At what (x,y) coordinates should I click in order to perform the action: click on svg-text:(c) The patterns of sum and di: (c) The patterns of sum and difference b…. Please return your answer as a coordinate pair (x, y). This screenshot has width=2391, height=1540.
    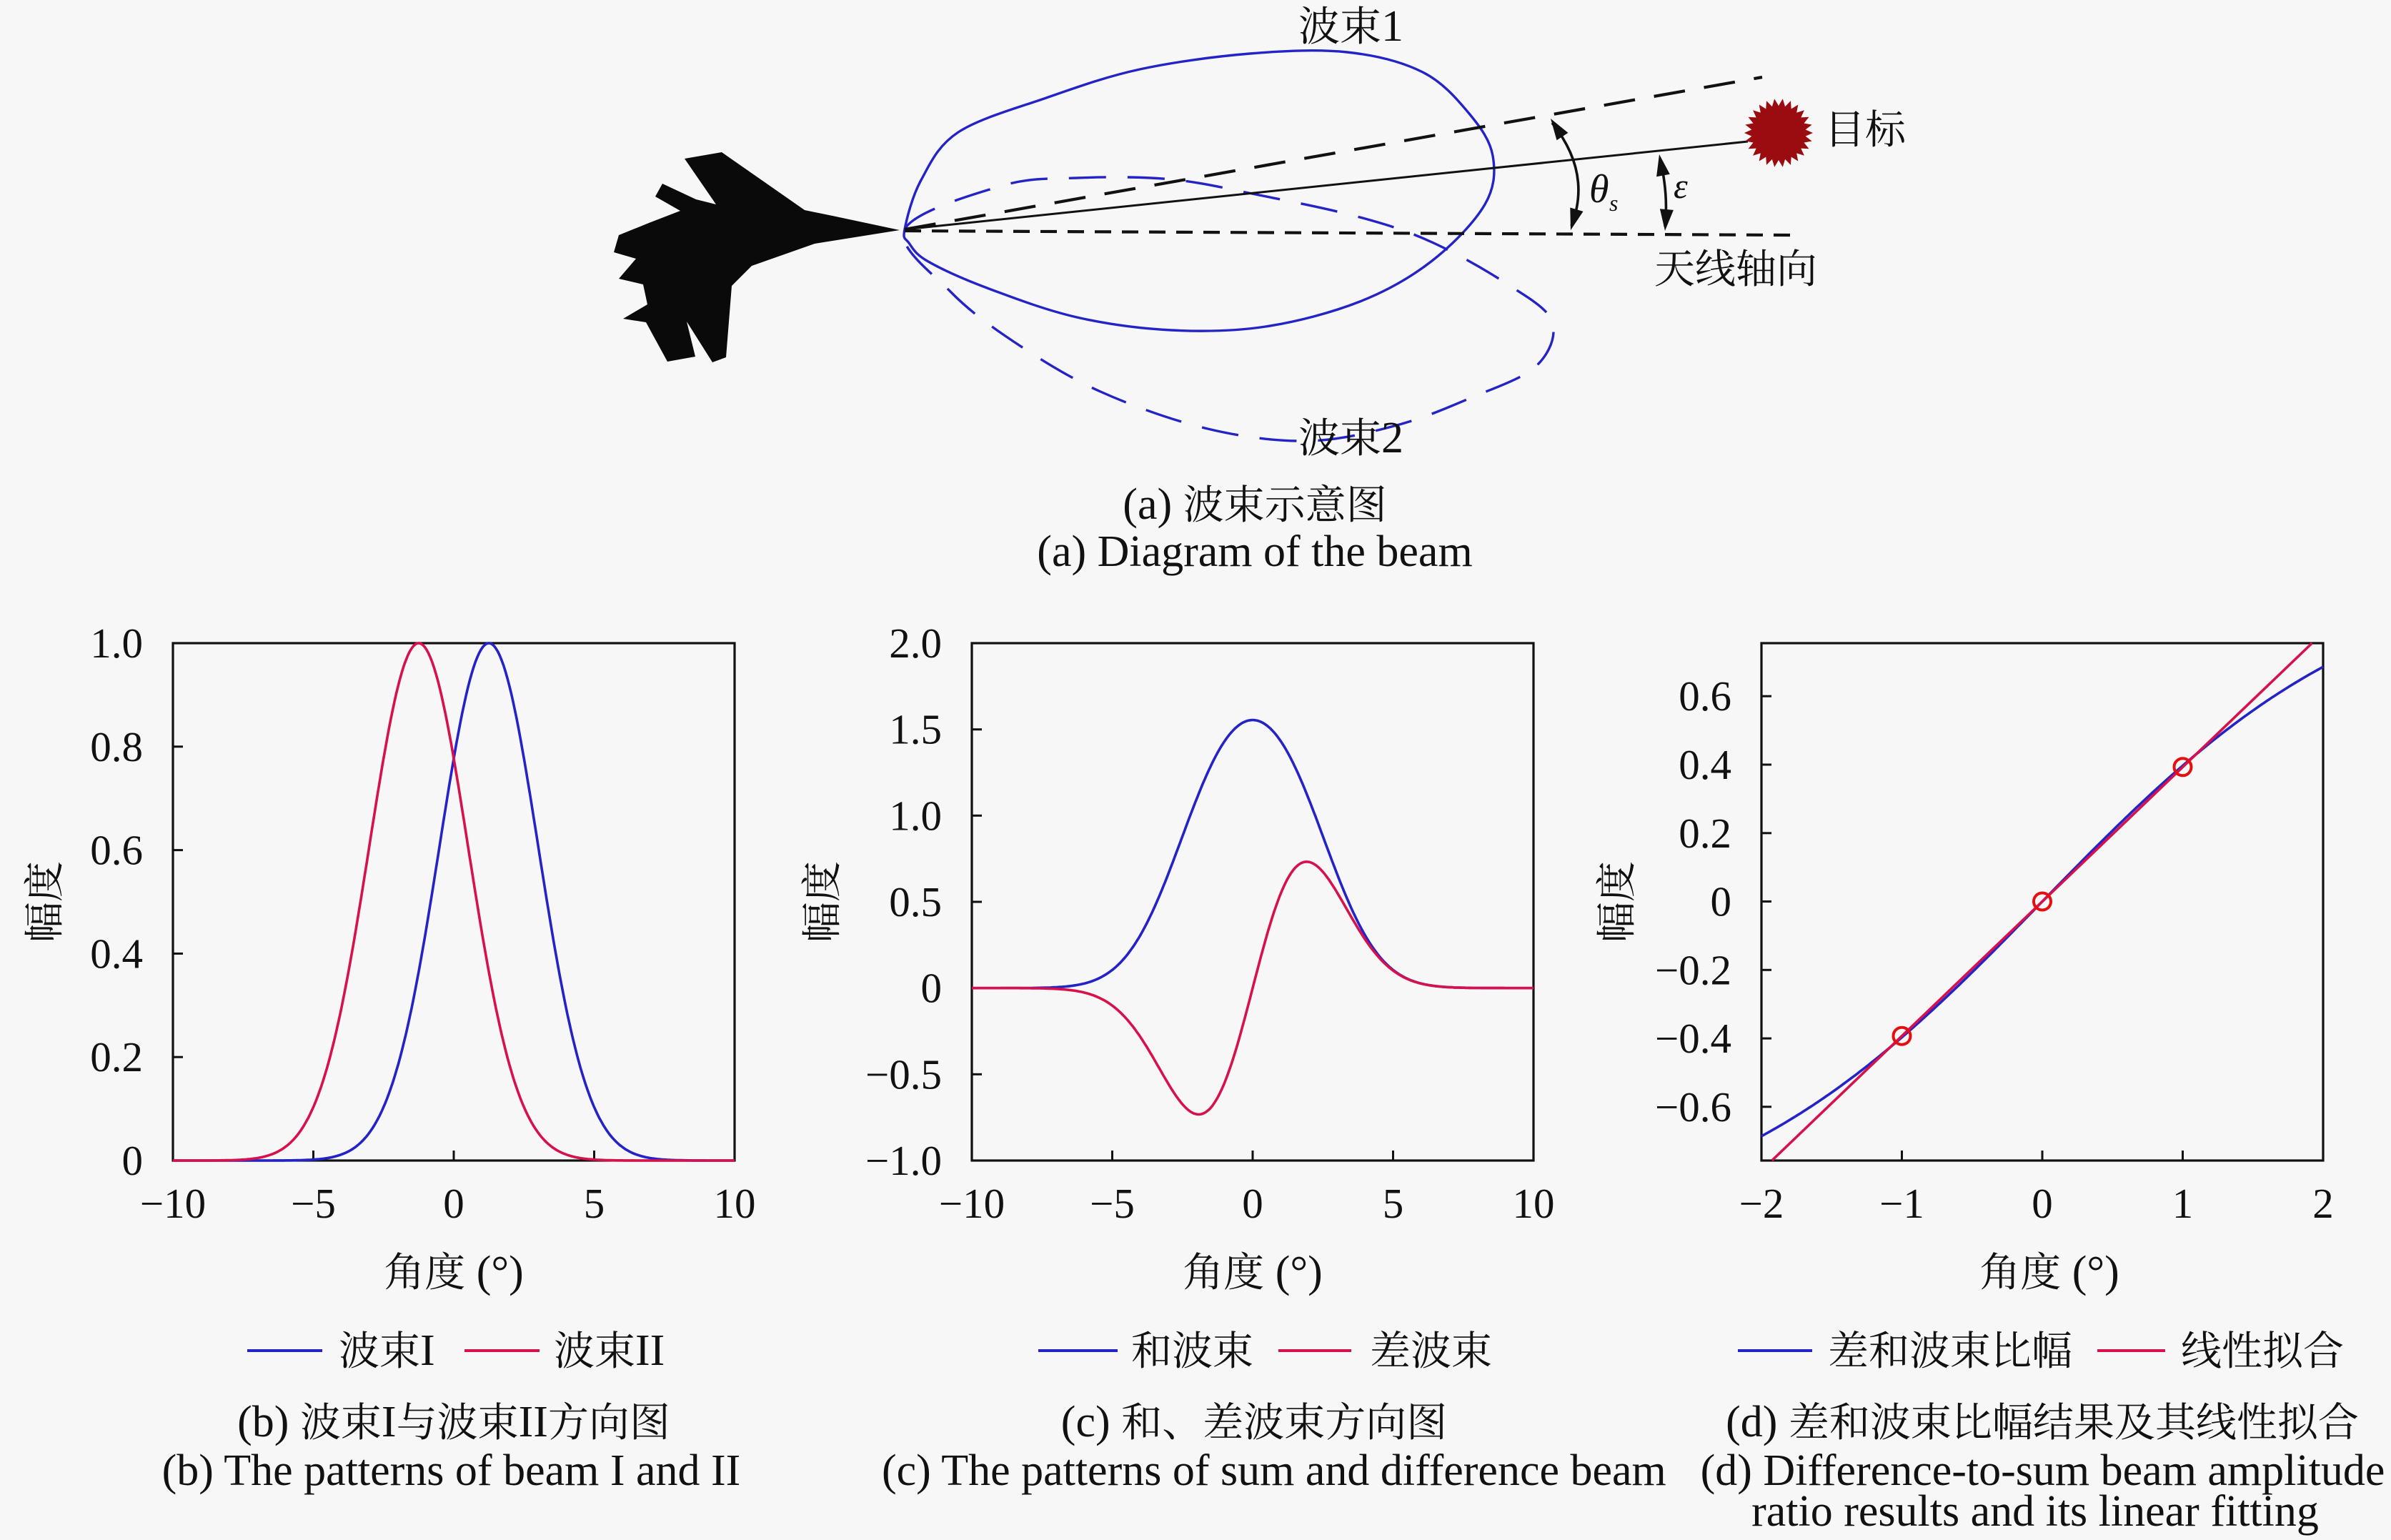
    Looking at the image, I should click on (1274, 1470).